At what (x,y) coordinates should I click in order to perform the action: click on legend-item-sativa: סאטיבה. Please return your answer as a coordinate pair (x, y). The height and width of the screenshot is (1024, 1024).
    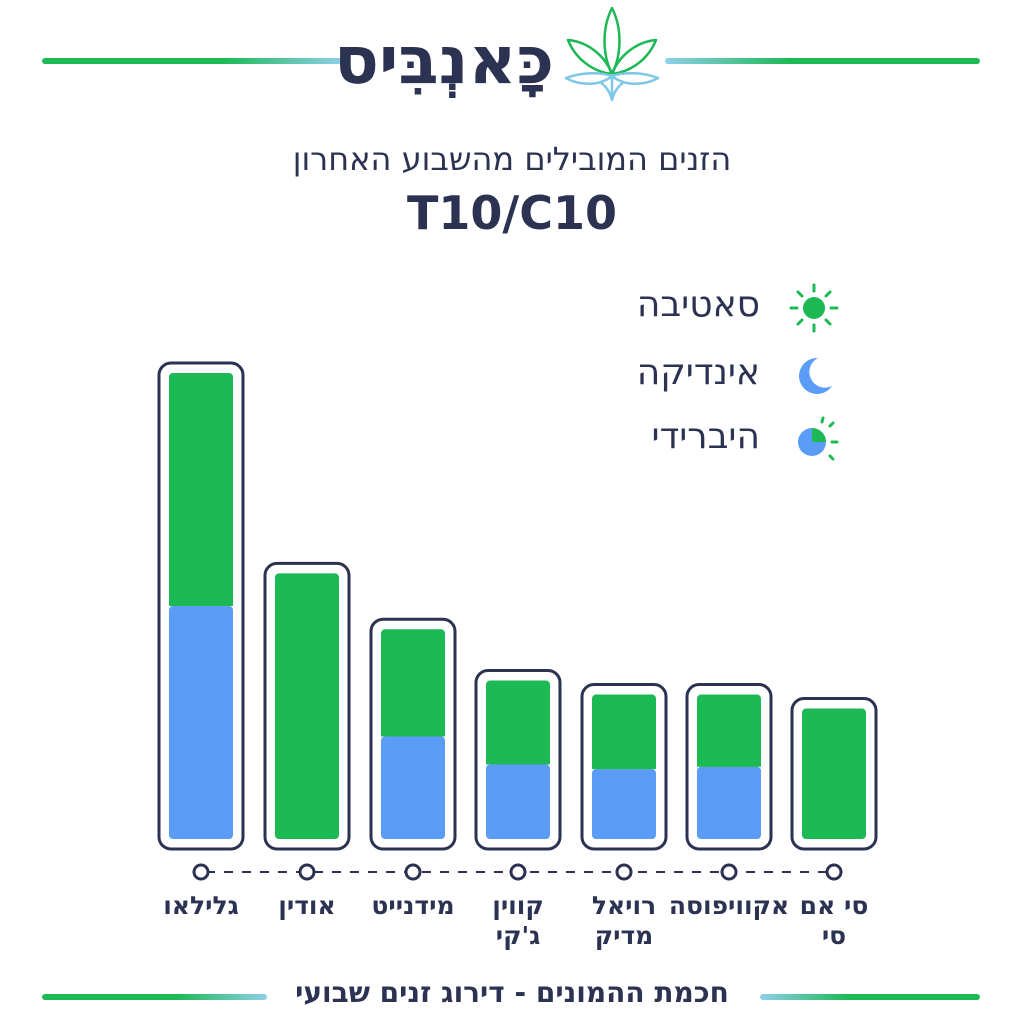
    Looking at the image, I should click on (720, 307).